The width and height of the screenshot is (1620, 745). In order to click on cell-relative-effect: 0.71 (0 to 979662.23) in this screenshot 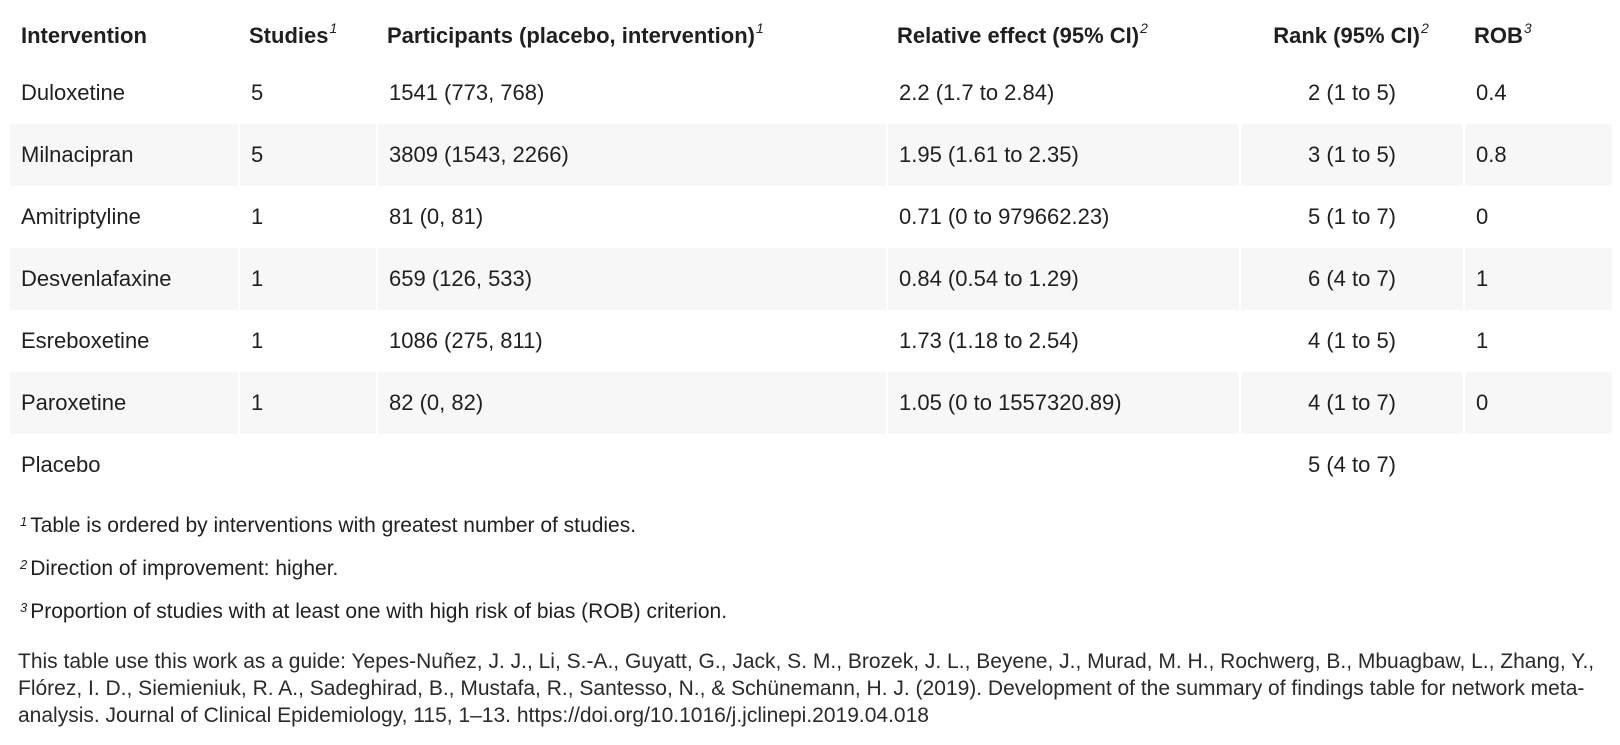, I will do `click(1062, 217)`.